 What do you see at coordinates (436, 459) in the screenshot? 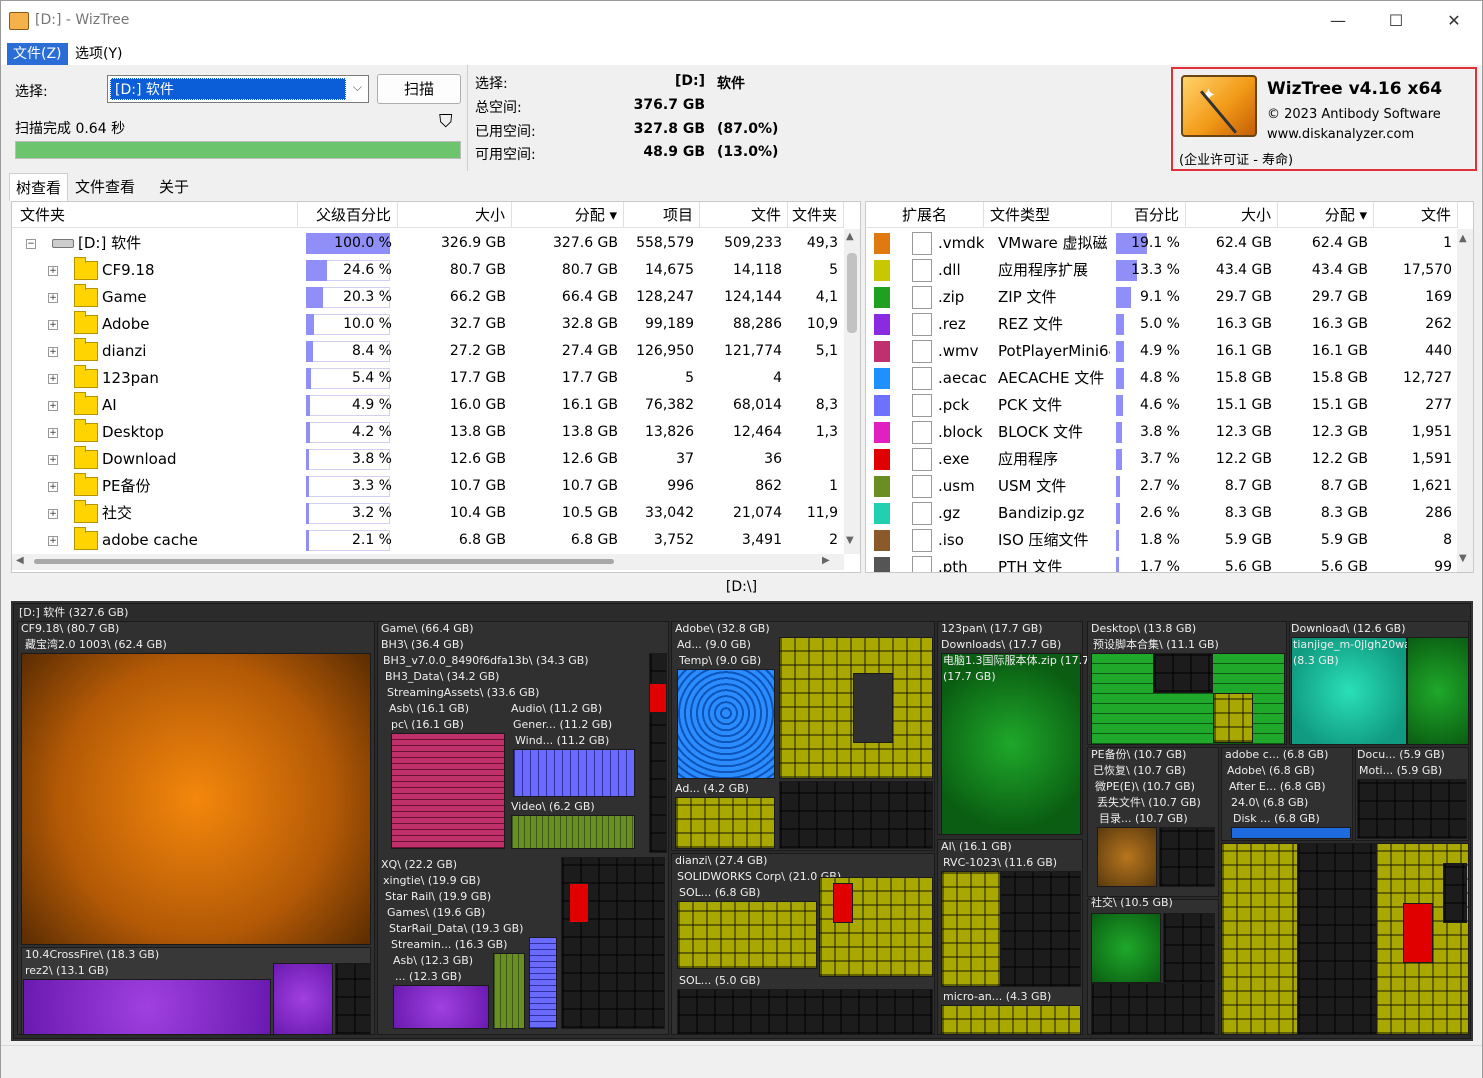
I see `table-row: + Download 3.8 % 12.6 GB 12.6 GB 37 36` at bounding box center [436, 459].